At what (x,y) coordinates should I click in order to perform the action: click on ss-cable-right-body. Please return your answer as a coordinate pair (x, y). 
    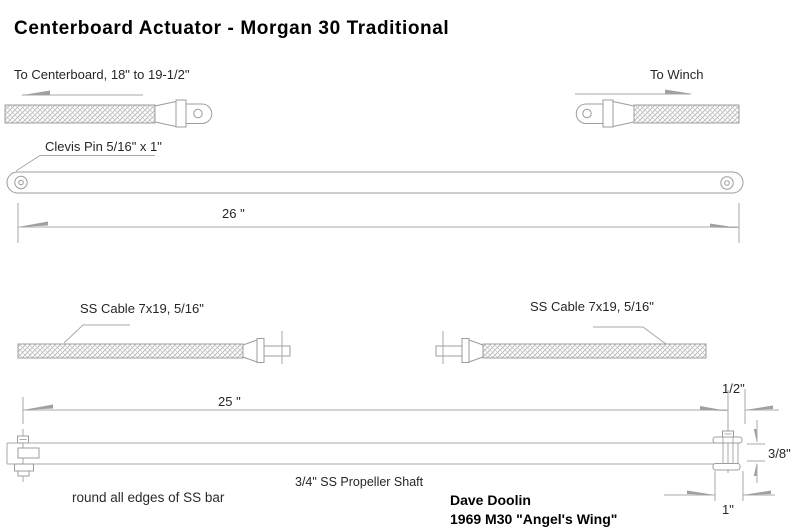
    Looking at the image, I should click on (594, 351).